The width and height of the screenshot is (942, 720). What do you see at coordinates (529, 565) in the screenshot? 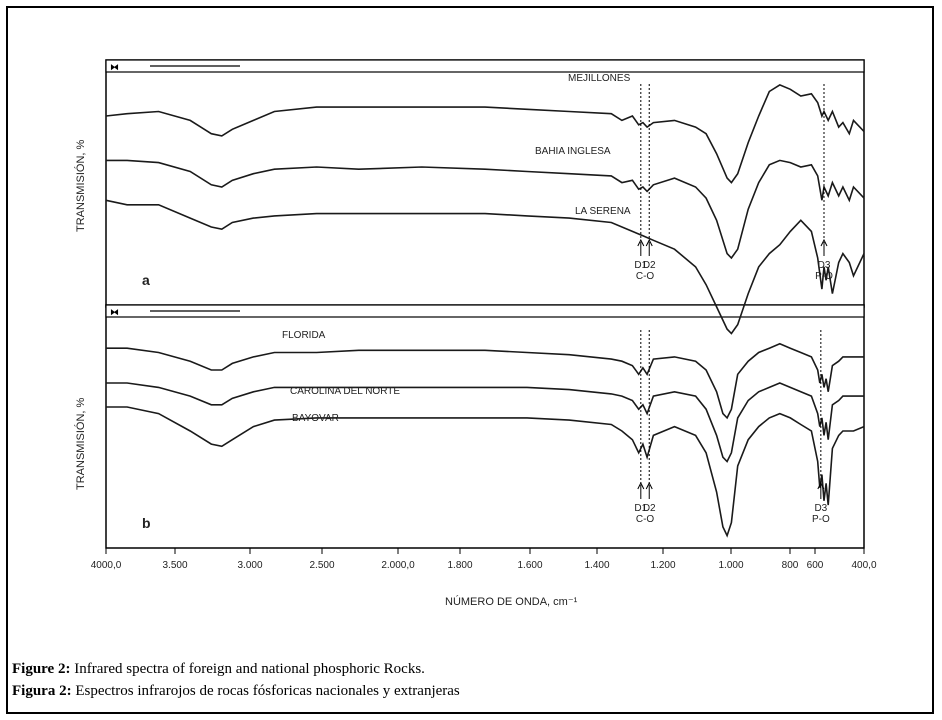
I see `x-tick-label-6: 1.600` at bounding box center [529, 565].